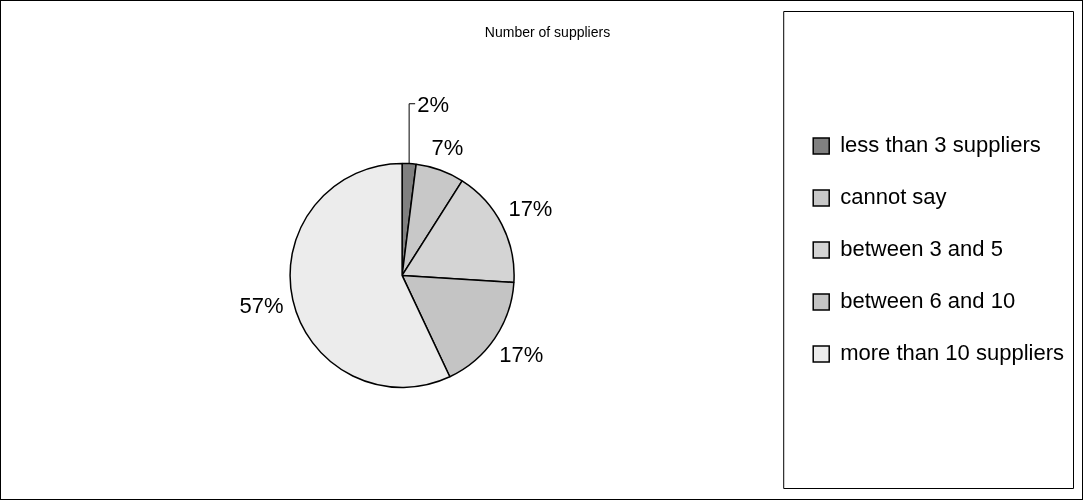  What do you see at coordinates (928, 301) in the screenshot?
I see `legend-label: between 6 and 10` at bounding box center [928, 301].